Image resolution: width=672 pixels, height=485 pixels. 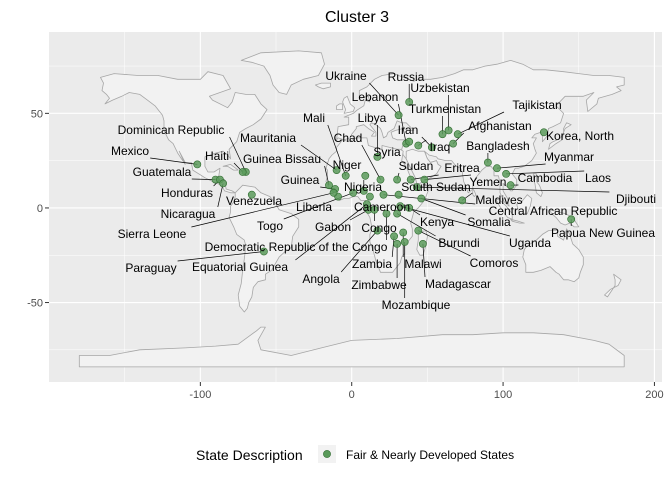 I want to click on point-somalia, so click(x=421, y=198).